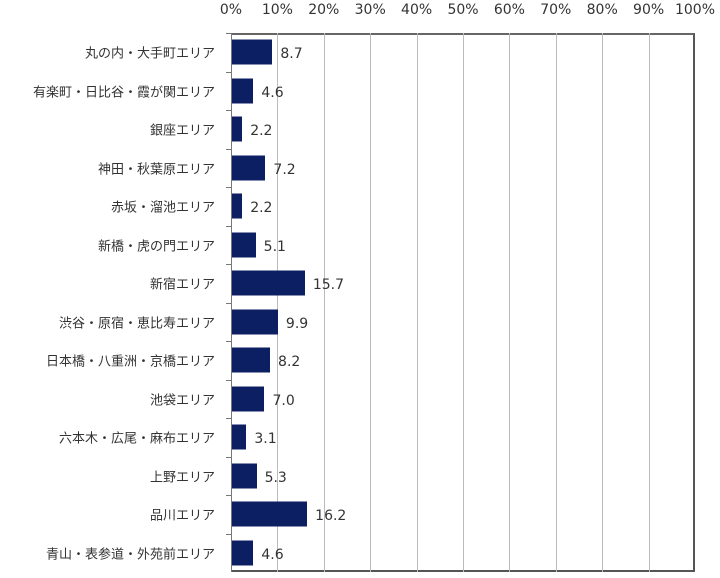  What do you see at coordinates (156, 247) in the screenshot?
I see `category-label: 新橋・虎の門エリア` at bounding box center [156, 247].